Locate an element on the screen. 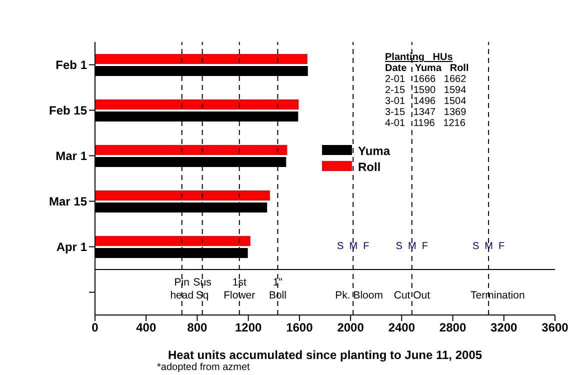  x-axis-title: Heat units accumulated since planting to June 11, 2005 is located at coordinates (325, 355).